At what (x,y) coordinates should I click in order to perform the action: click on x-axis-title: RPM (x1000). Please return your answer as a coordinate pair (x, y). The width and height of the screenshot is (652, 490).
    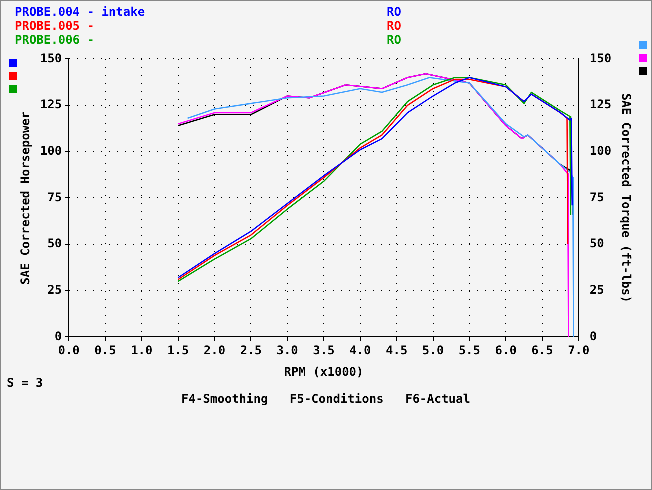
    Looking at the image, I should click on (324, 371).